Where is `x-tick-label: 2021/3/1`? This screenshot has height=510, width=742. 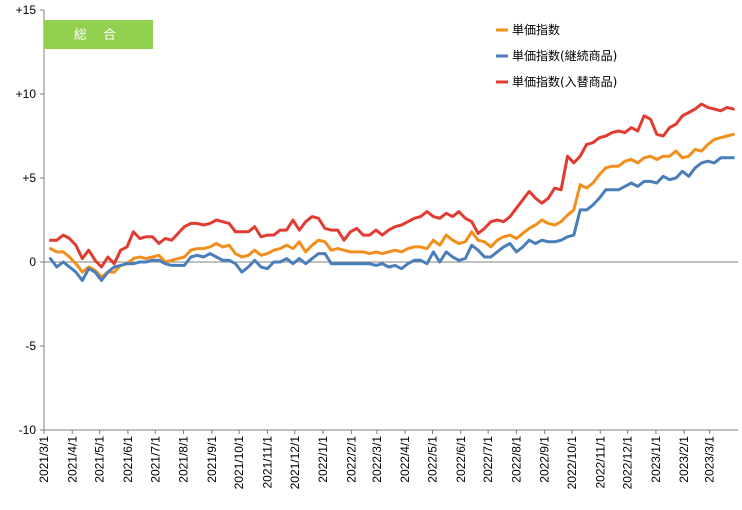
x-tick-label: 2021/3/1 is located at coordinates (44, 459).